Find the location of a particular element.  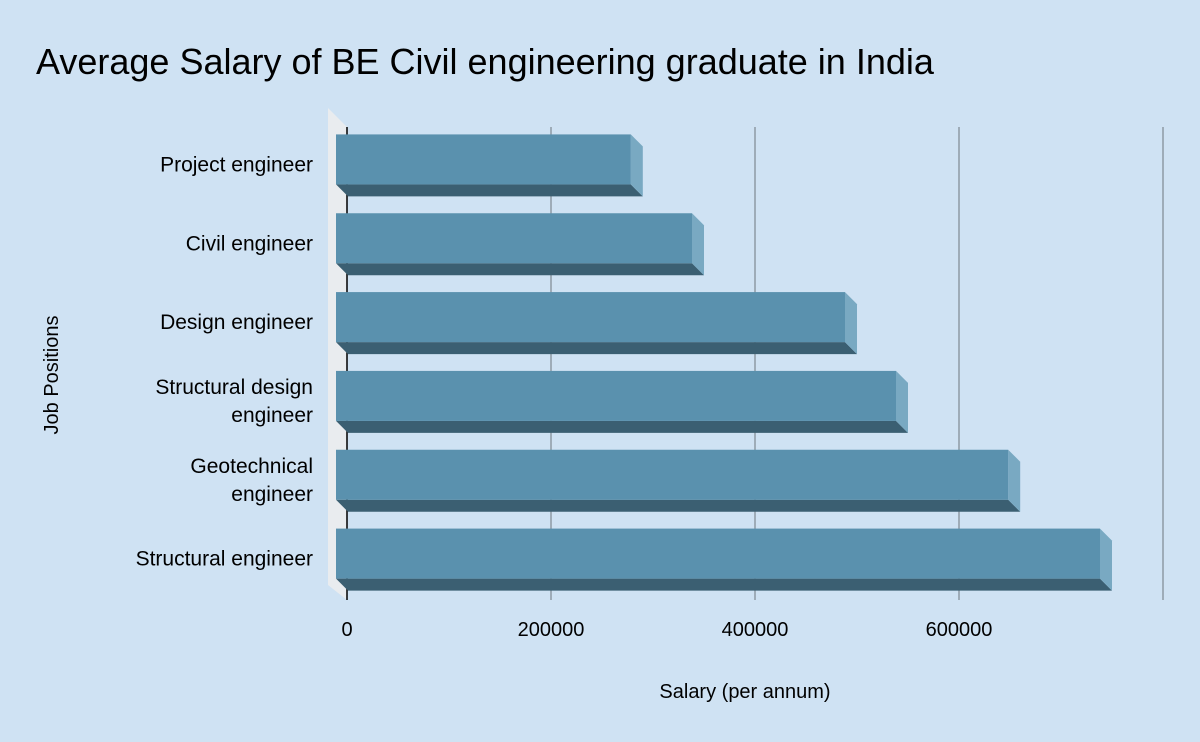

category-label-4-line-0: Geotechnical is located at coordinates (251, 466).